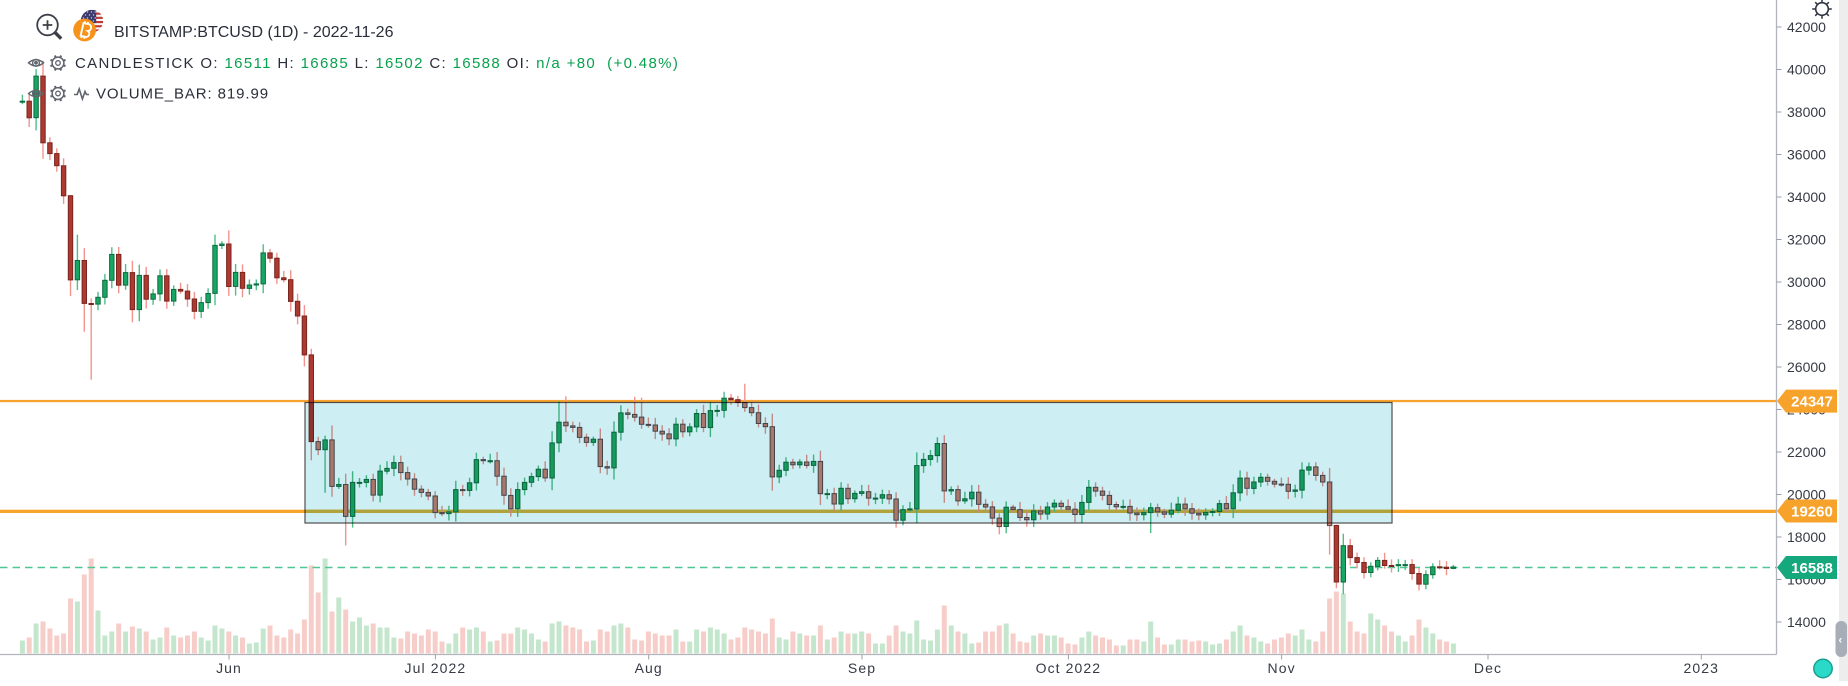 This screenshot has width=1848, height=686. What do you see at coordinates (1806, 537) in the screenshot?
I see `svg-text: 18000` at bounding box center [1806, 537].